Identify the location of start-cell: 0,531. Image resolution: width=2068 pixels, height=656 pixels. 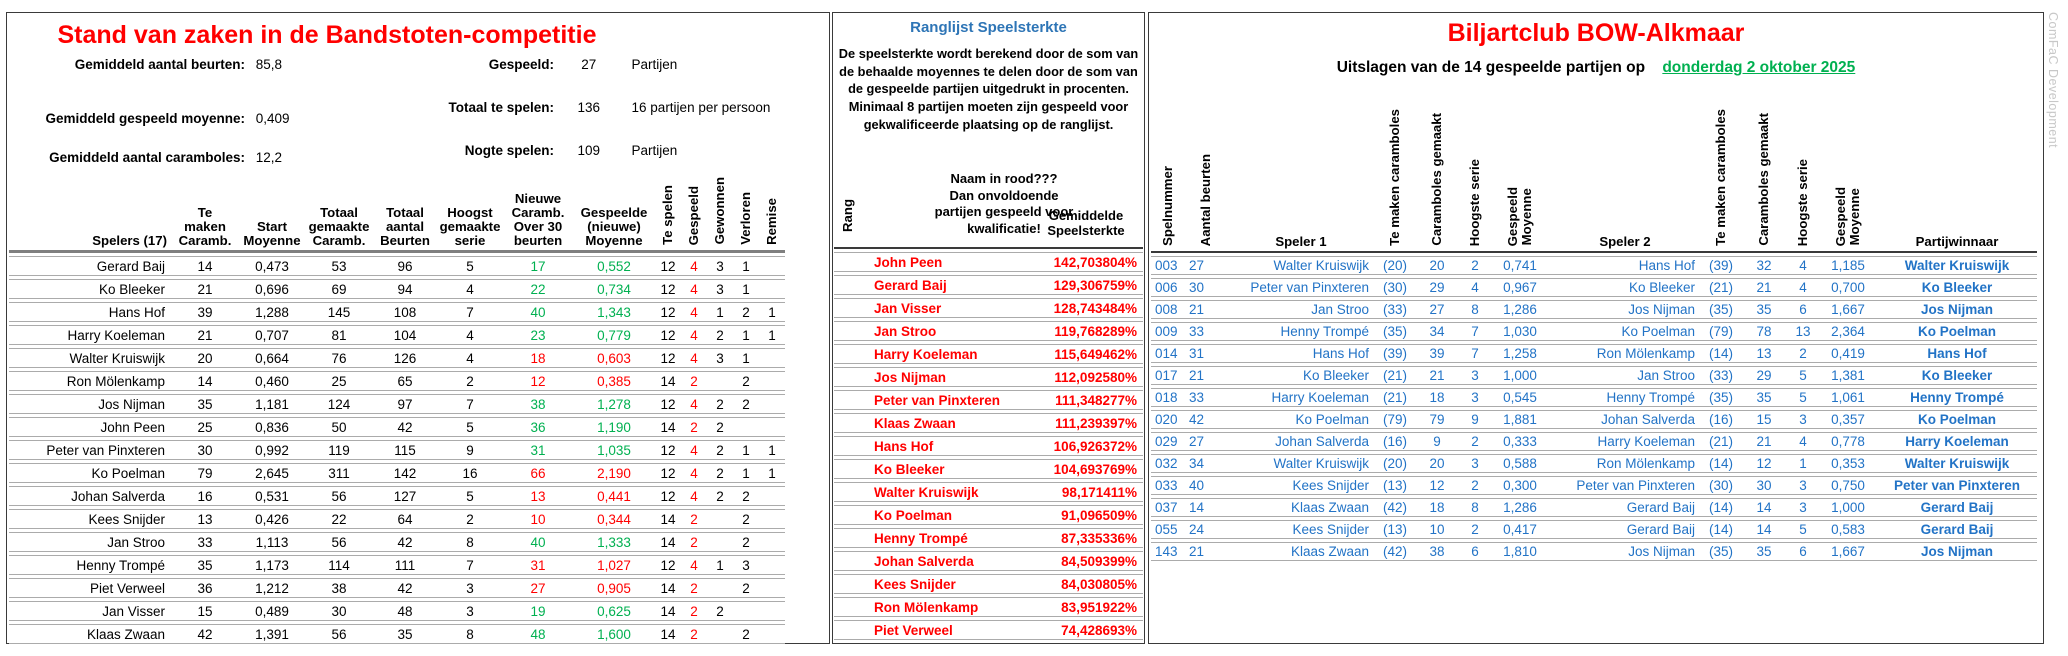
(272, 496).